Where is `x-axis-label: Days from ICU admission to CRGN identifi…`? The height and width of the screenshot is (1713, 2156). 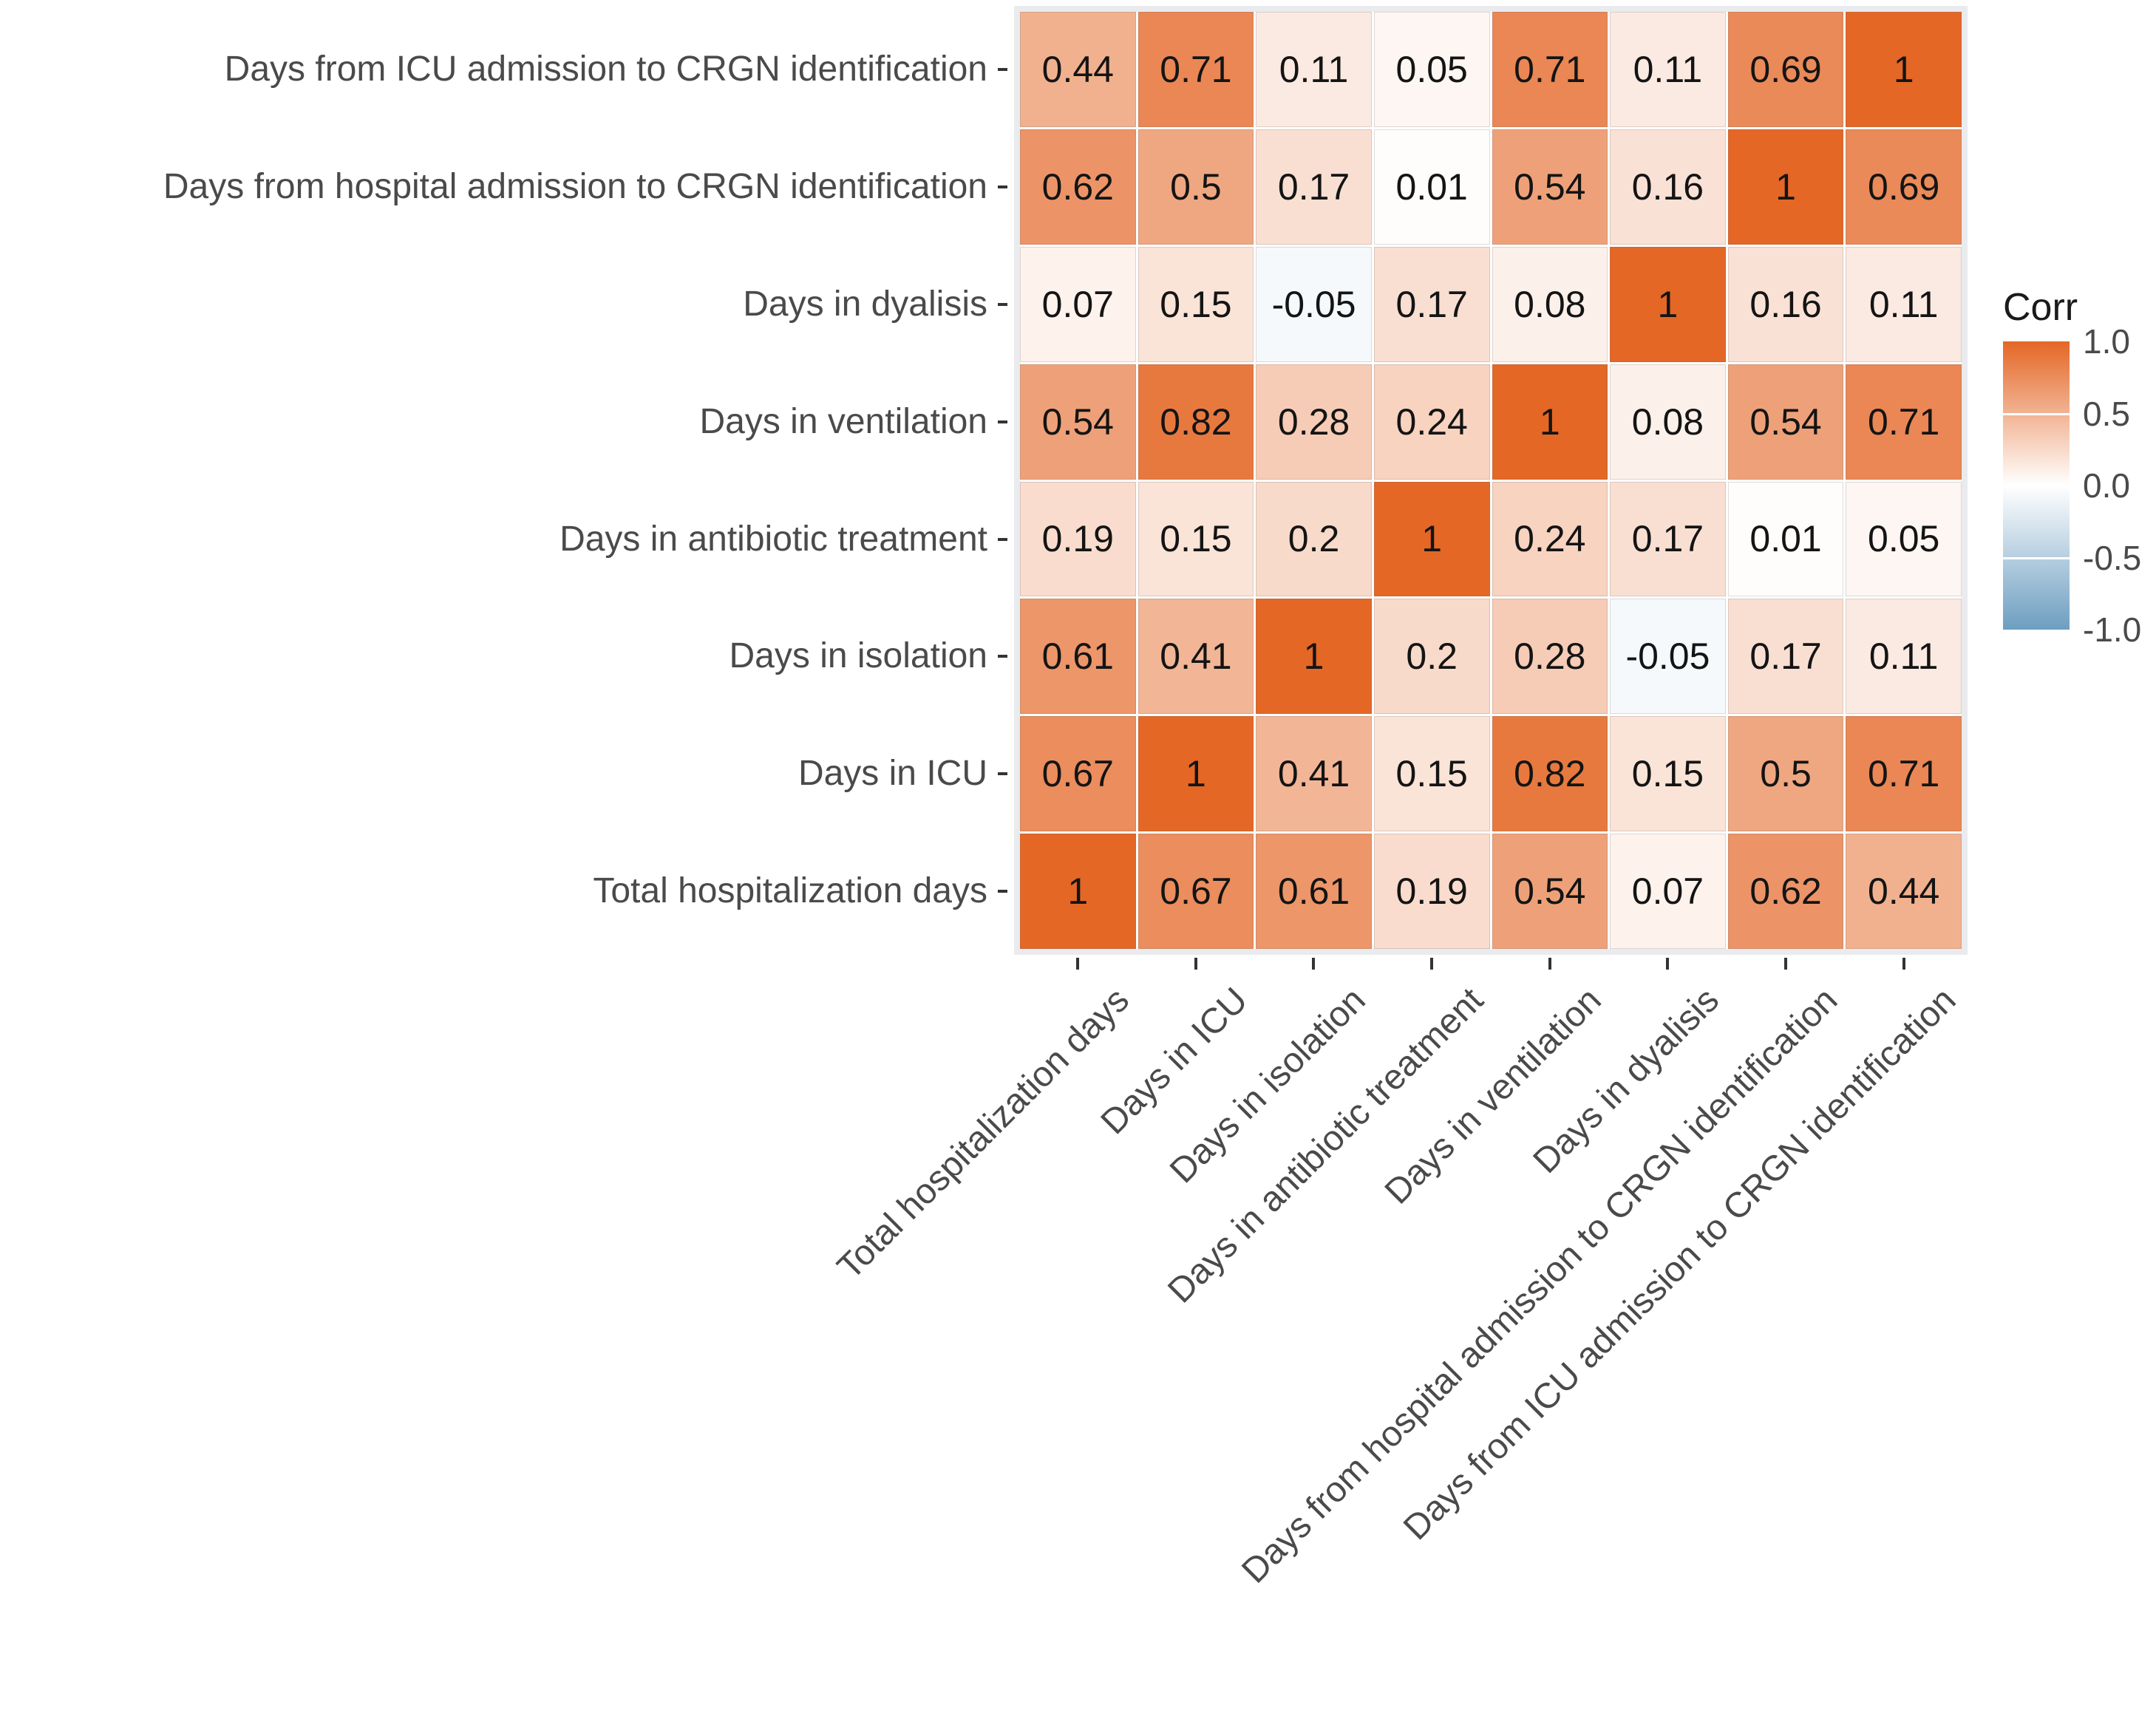 x-axis-label: Days from ICU admission to CRGN identifi… is located at coordinates (1679, 1264).